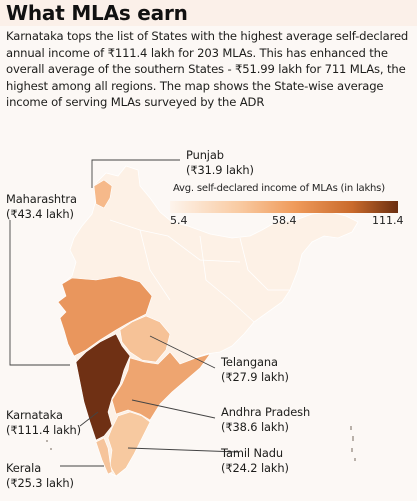 The width and height of the screenshot is (417, 501). What do you see at coordinates (145, 339) in the screenshot?
I see `state-telangana` at bounding box center [145, 339].